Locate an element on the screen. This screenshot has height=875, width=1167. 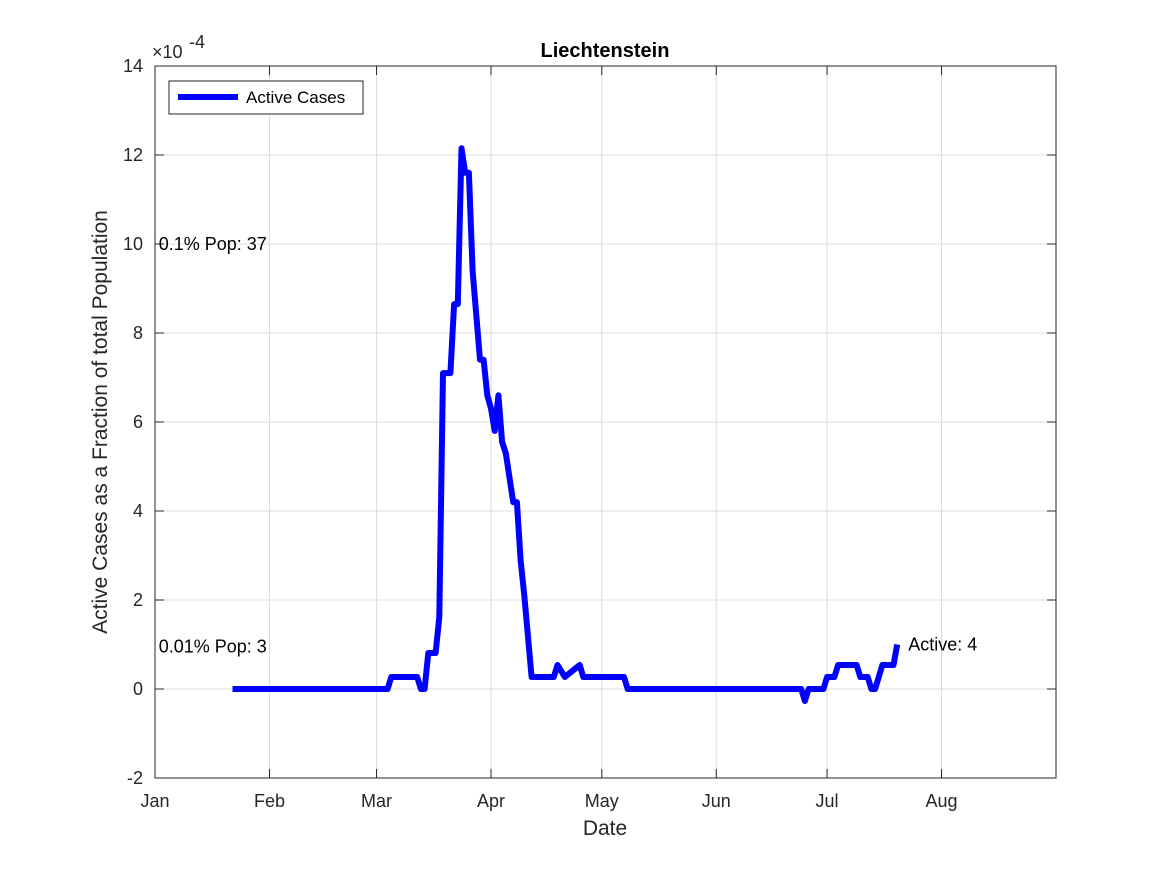
y-axis-exponent: ×10 -4 is located at coordinates (178, 47).